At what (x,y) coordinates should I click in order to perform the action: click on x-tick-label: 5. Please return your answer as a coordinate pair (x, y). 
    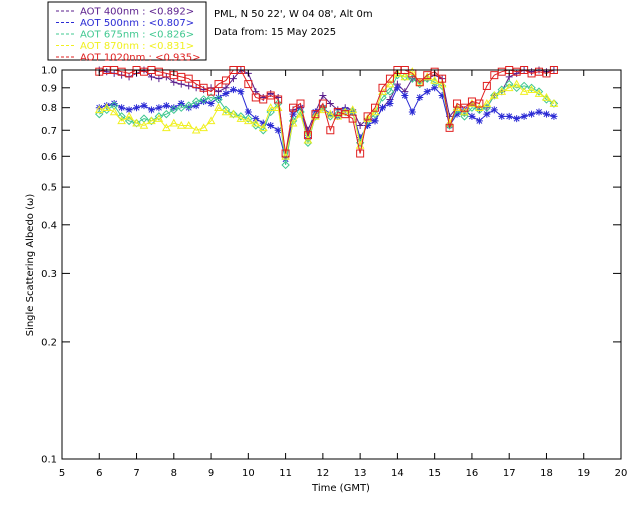
    Looking at the image, I should click on (62, 473).